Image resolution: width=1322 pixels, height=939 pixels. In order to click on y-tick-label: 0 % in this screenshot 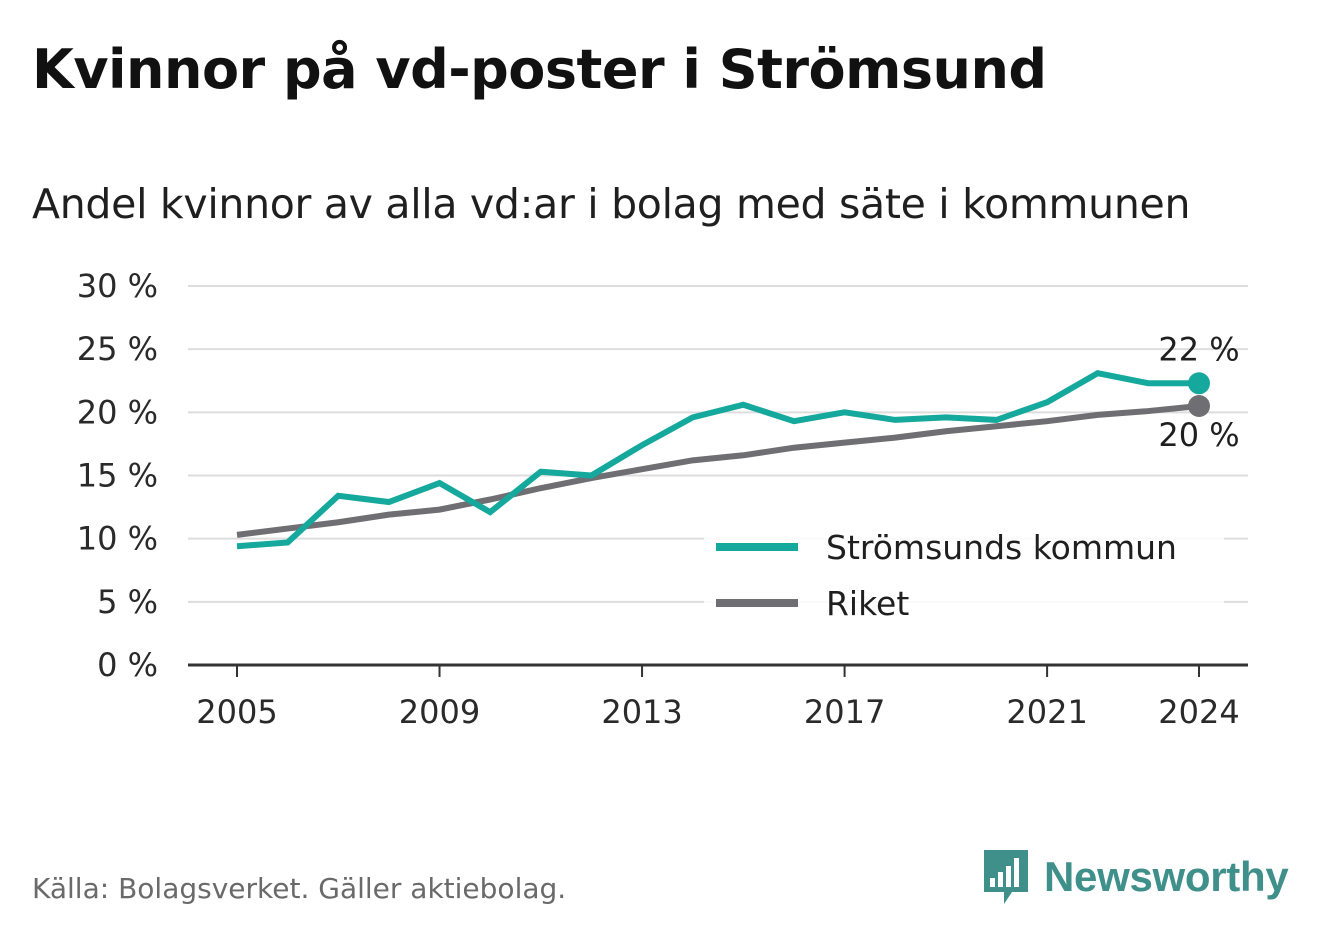, I will do `click(127, 665)`.